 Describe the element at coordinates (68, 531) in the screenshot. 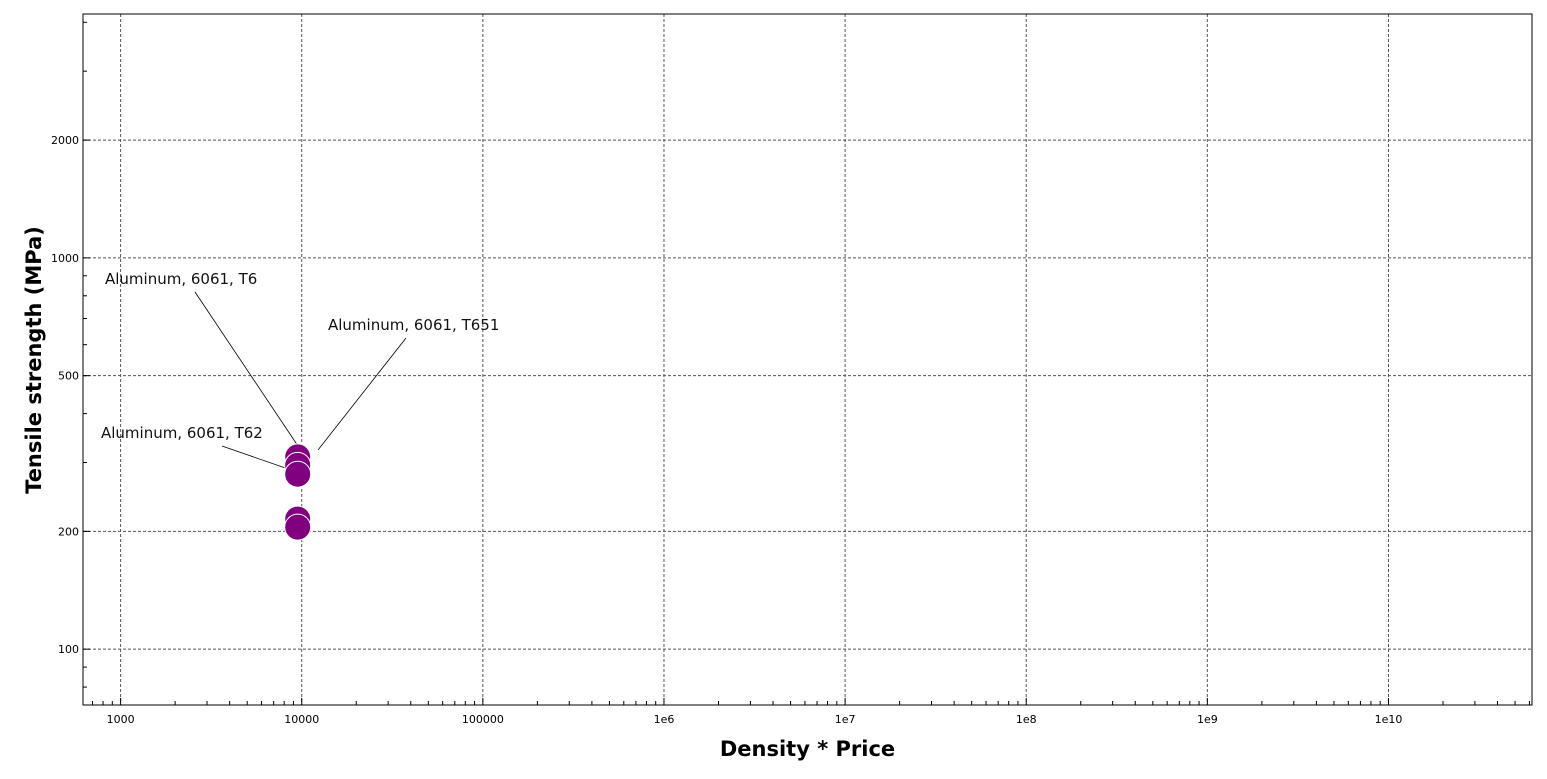

I see `y-tick-label: 200` at that location.